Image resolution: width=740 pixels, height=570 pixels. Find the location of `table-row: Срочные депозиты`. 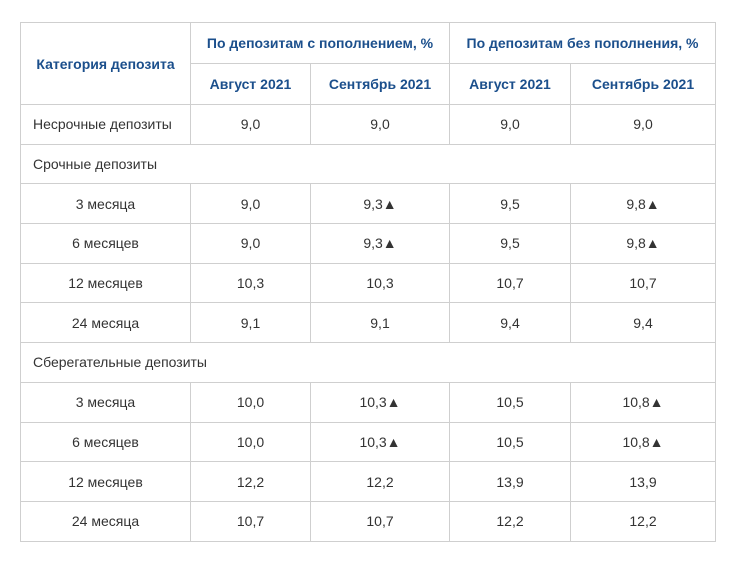

table-row: Срочные депозиты is located at coordinates (368, 164).